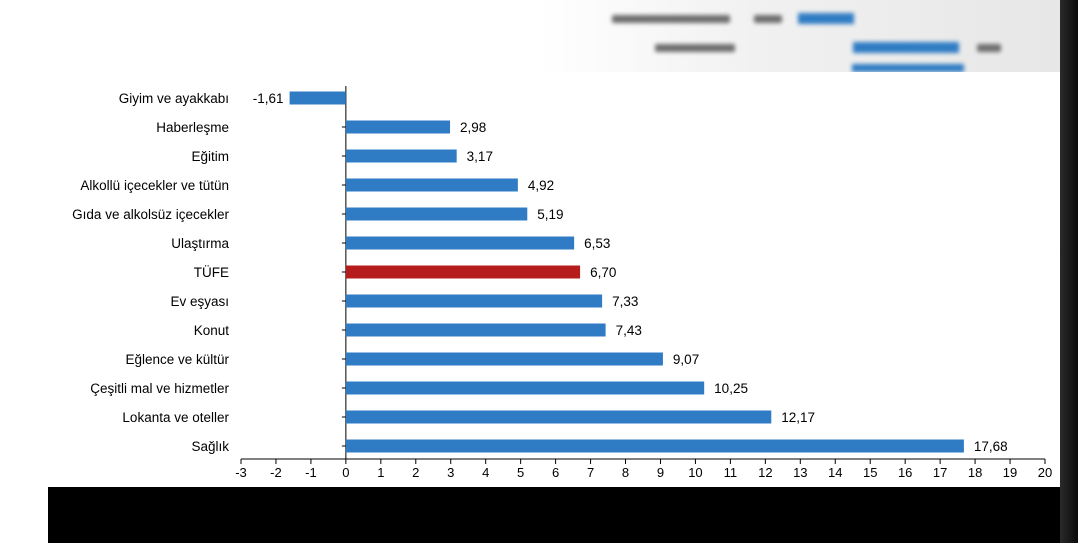 This screenshot has width=1078, height=543. What do you see at coordinates (450, 472) in the screenshot?
I see `x-tick-label: 3` at bounding box center [450, 472].